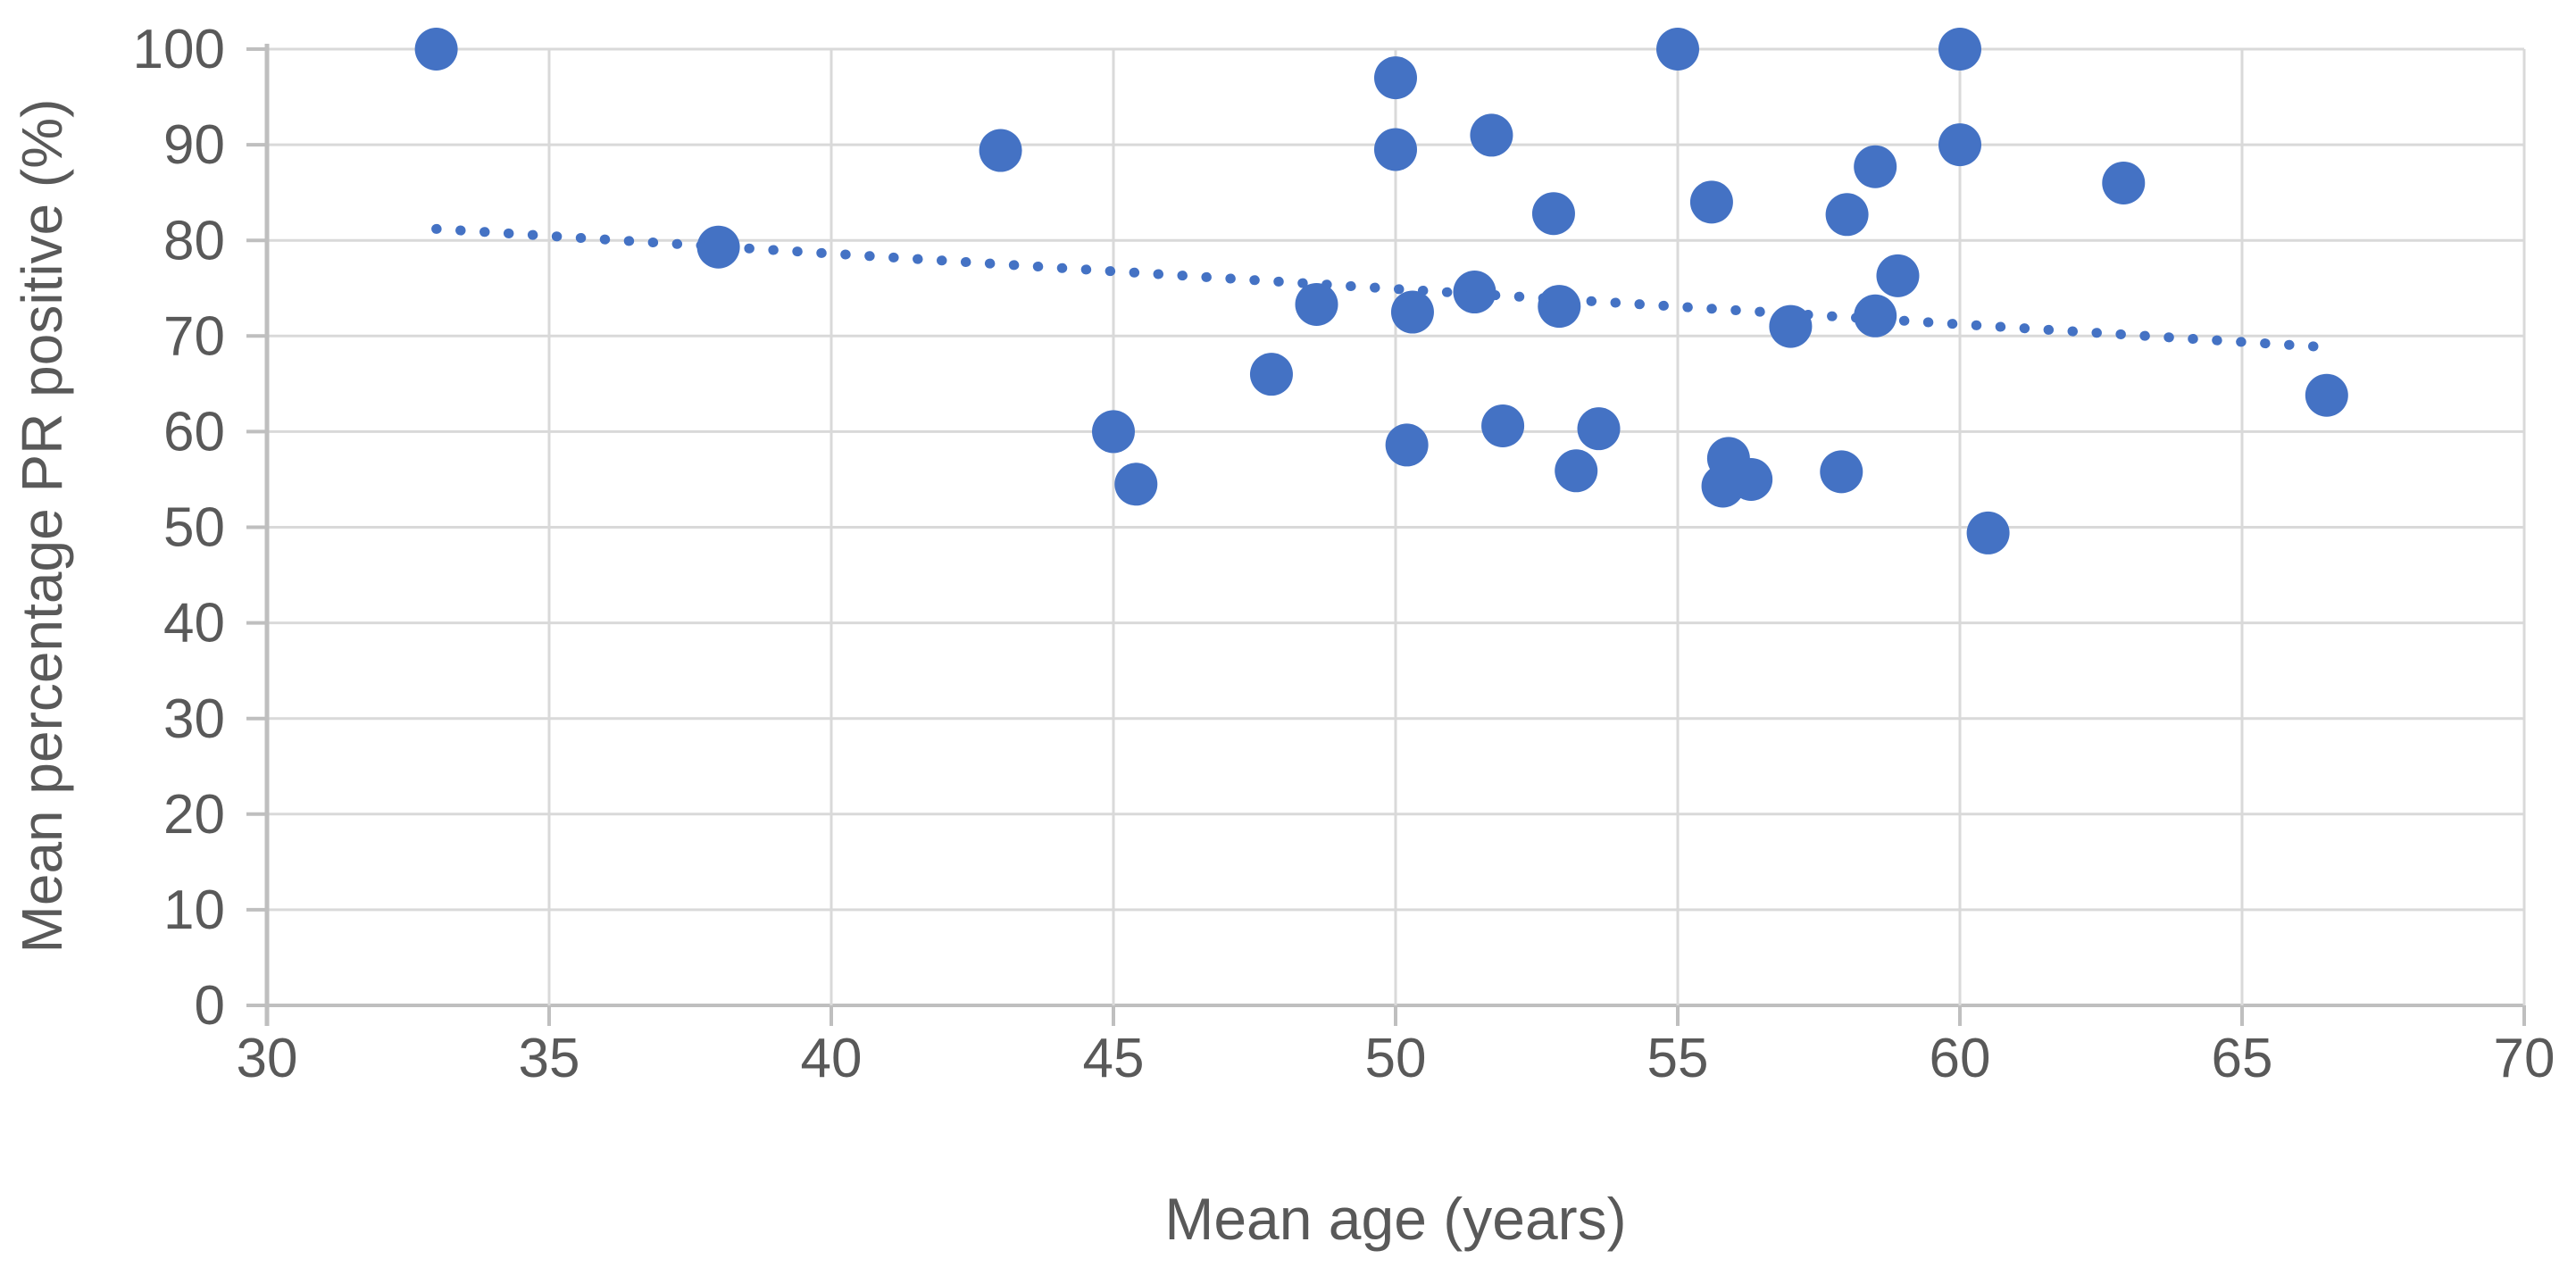 The height and width of the screenshot is (1267, 2576). Describe the element at coordinates (549, 1058) in the screenshot. I see `x-tick-label: 35` at that location.